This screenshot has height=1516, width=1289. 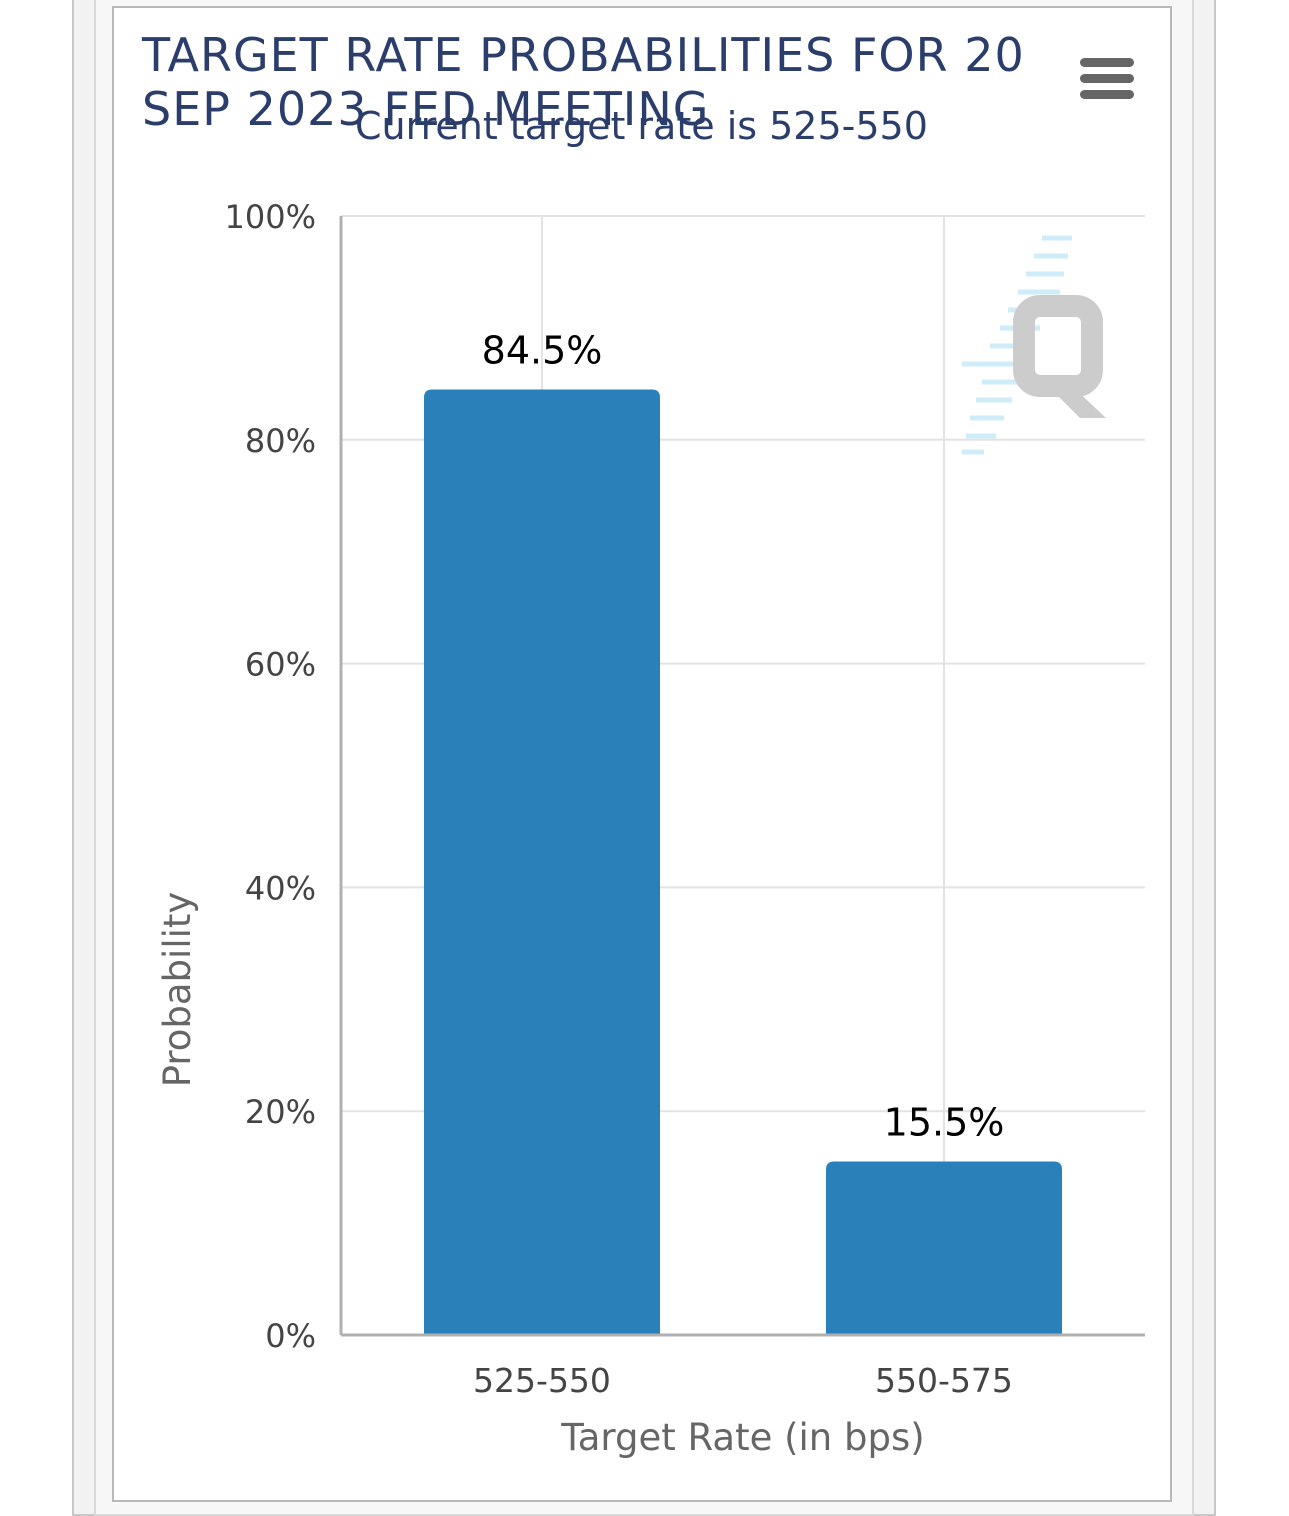 What do you see at coordinates (177, 990) in the screenshot?
I see `y-axis-title: Probability` at bounding box center [177, 990].